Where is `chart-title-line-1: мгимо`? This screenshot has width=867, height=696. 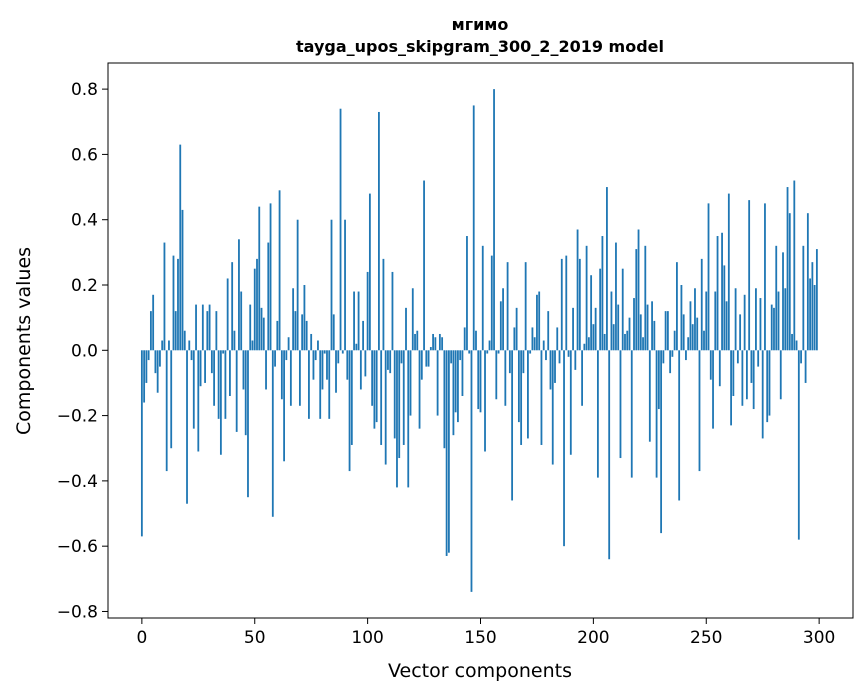 chart-title-line-1: мгимо is located at coordinates (480, 24).